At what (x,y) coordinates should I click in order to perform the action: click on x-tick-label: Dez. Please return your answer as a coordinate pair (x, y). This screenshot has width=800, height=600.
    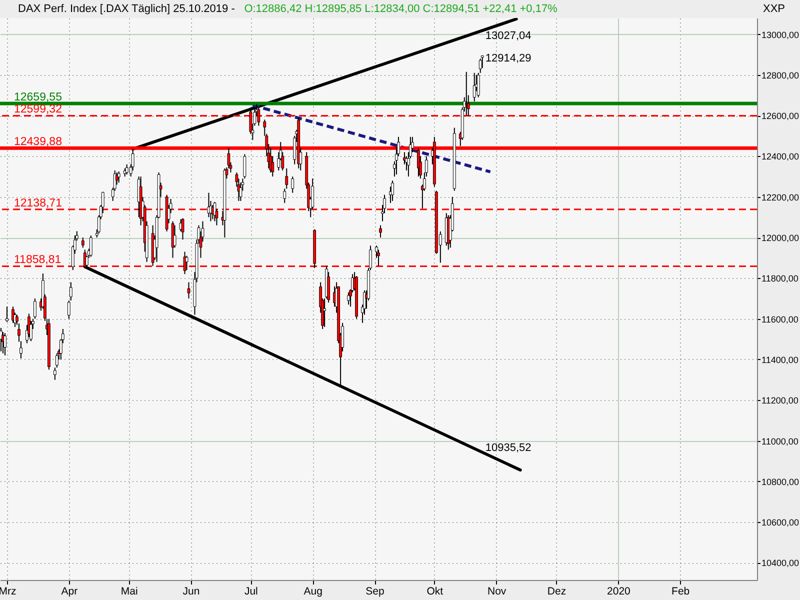
    Looking at the image, I should click on (556, 592).